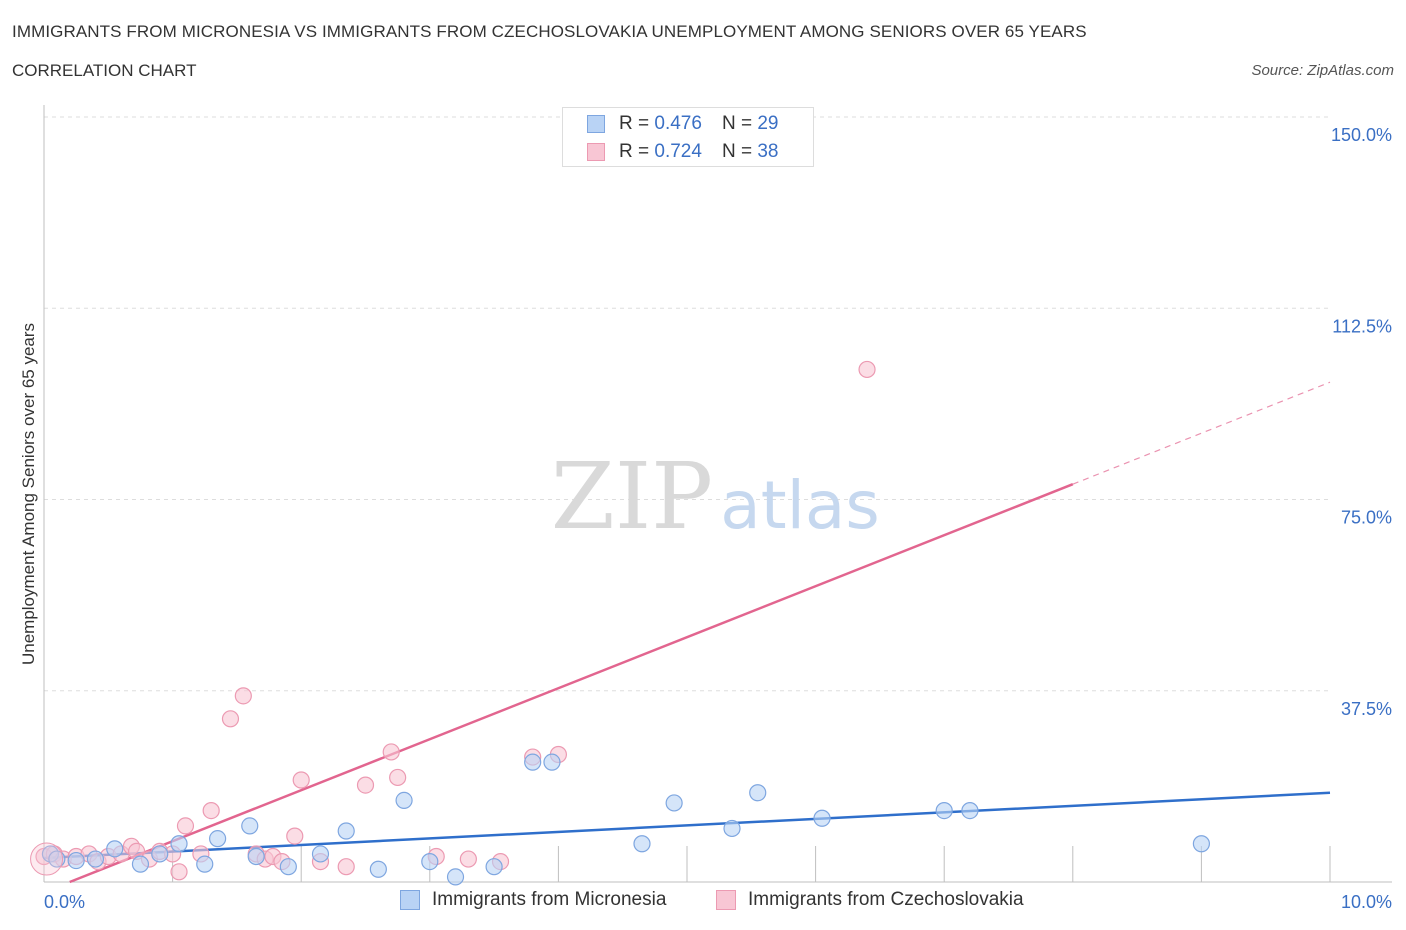 The width and height of the screenshot is (1406, 930). What do you see at coordinates (104, 70) in the screenshot?
I see `chart-subtitle: CORRELATION CHART` at bounding box center [104, 70].